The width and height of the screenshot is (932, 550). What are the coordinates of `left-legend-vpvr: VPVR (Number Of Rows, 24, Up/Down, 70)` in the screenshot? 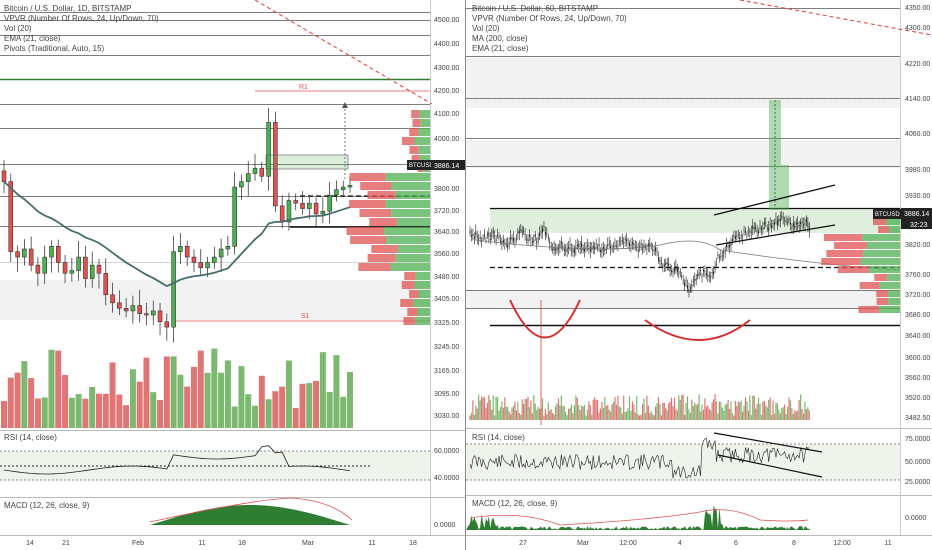 It's located at (81, 18).